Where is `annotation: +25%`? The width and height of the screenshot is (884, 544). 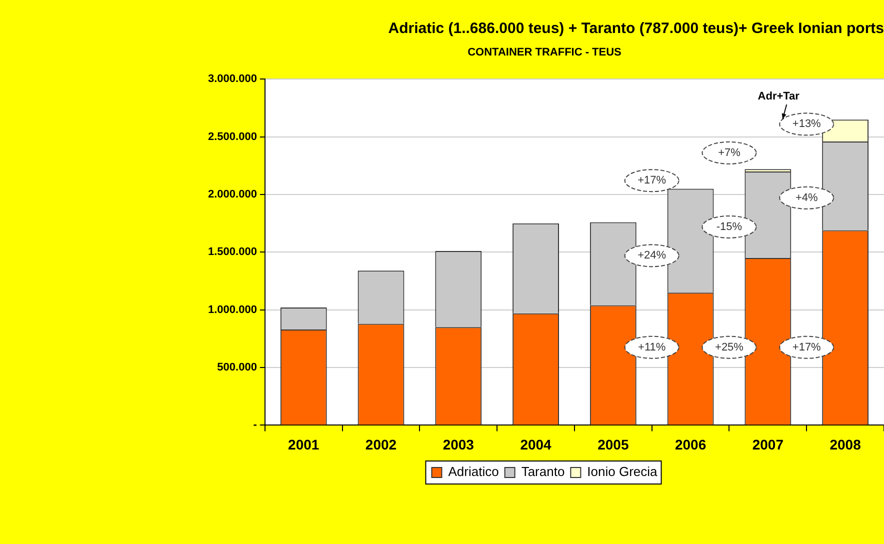 annotation: +25% is located at coordinates (729, 347).